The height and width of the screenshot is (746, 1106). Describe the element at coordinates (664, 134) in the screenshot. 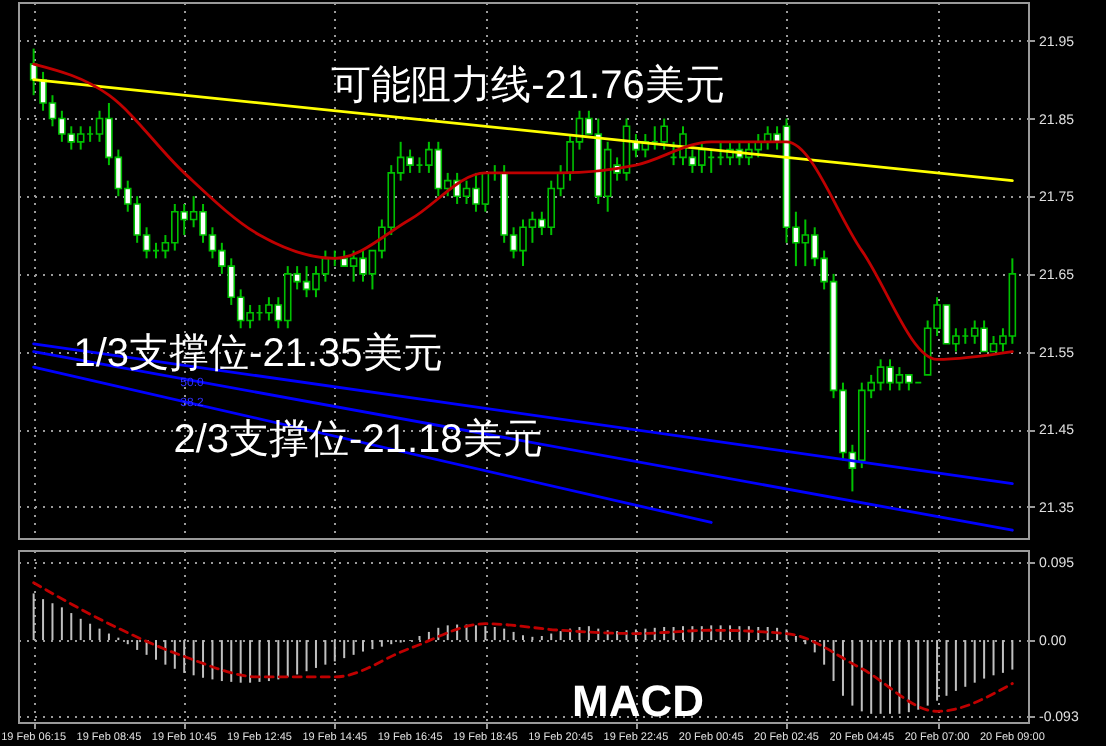

I see `candlestick` at that location.